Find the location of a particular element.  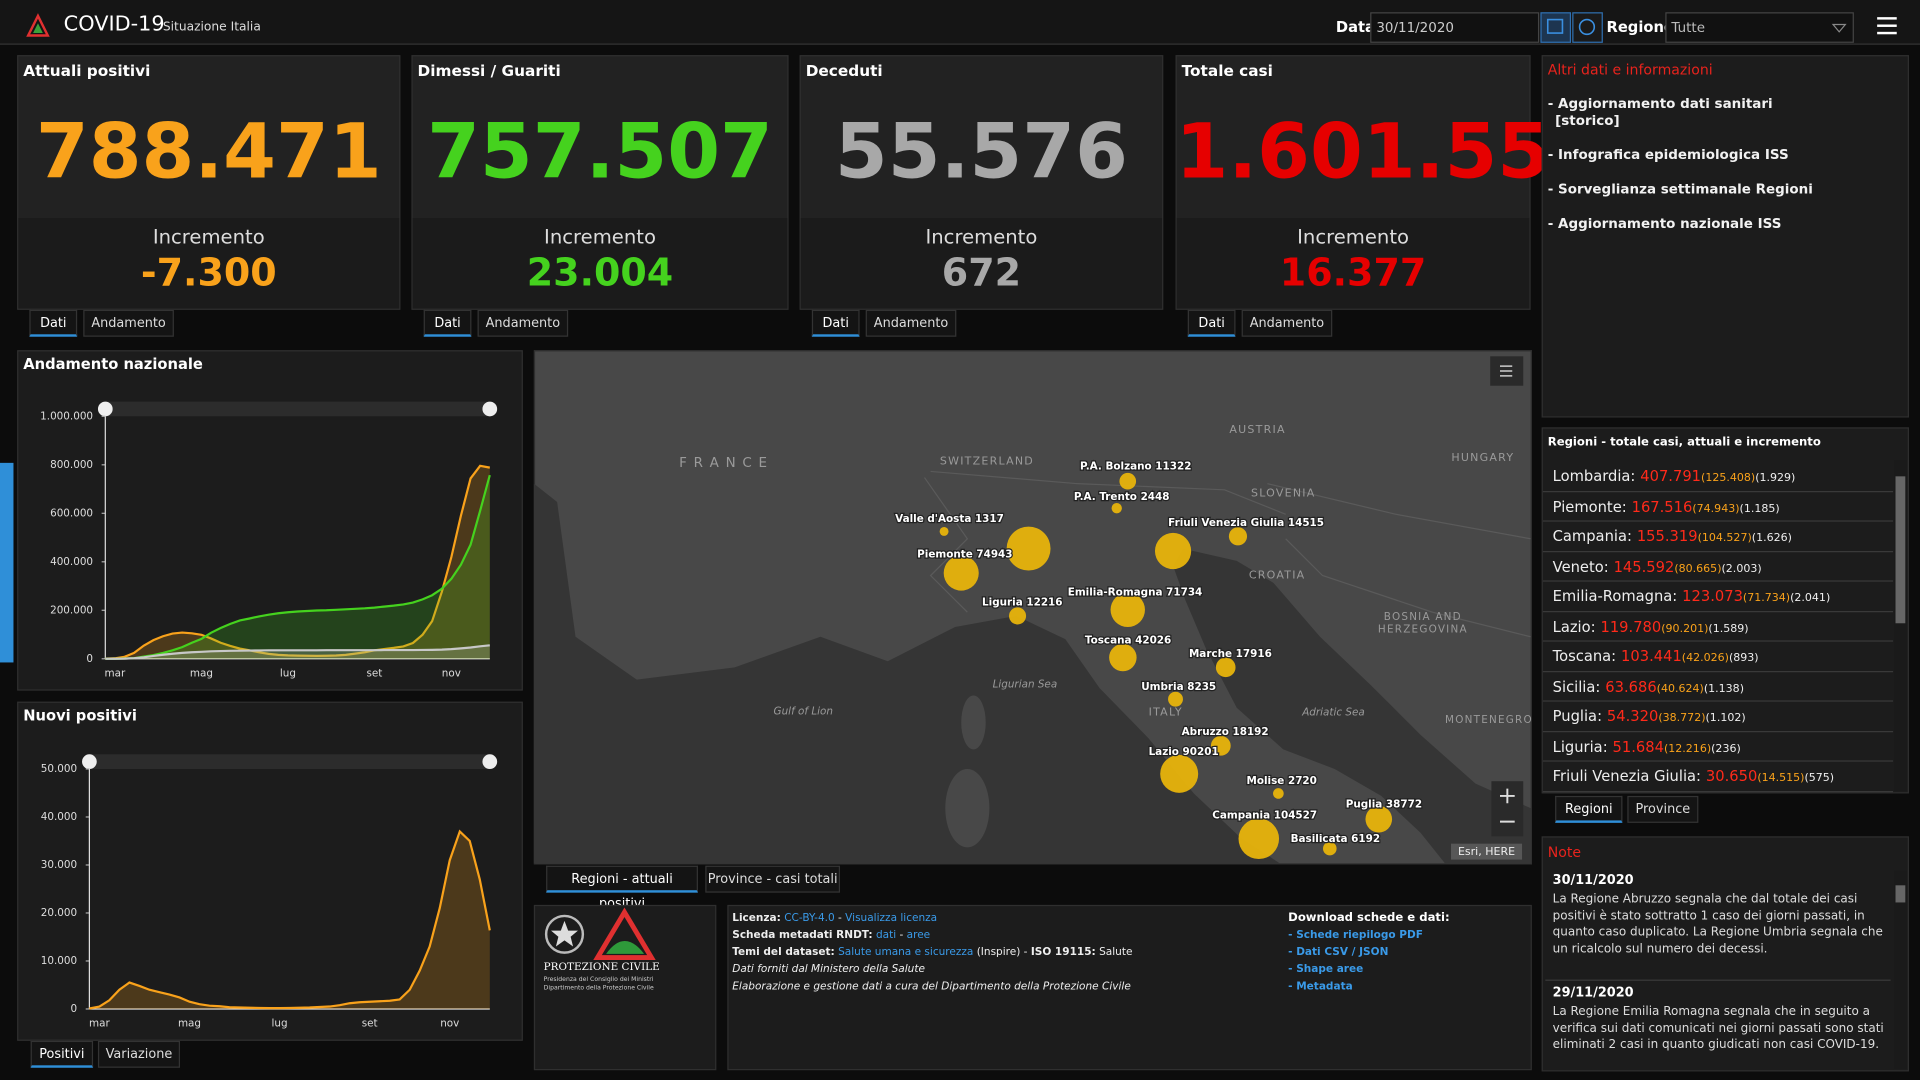

license-link: Visualizza licenza is located at coordinates (891, 918).